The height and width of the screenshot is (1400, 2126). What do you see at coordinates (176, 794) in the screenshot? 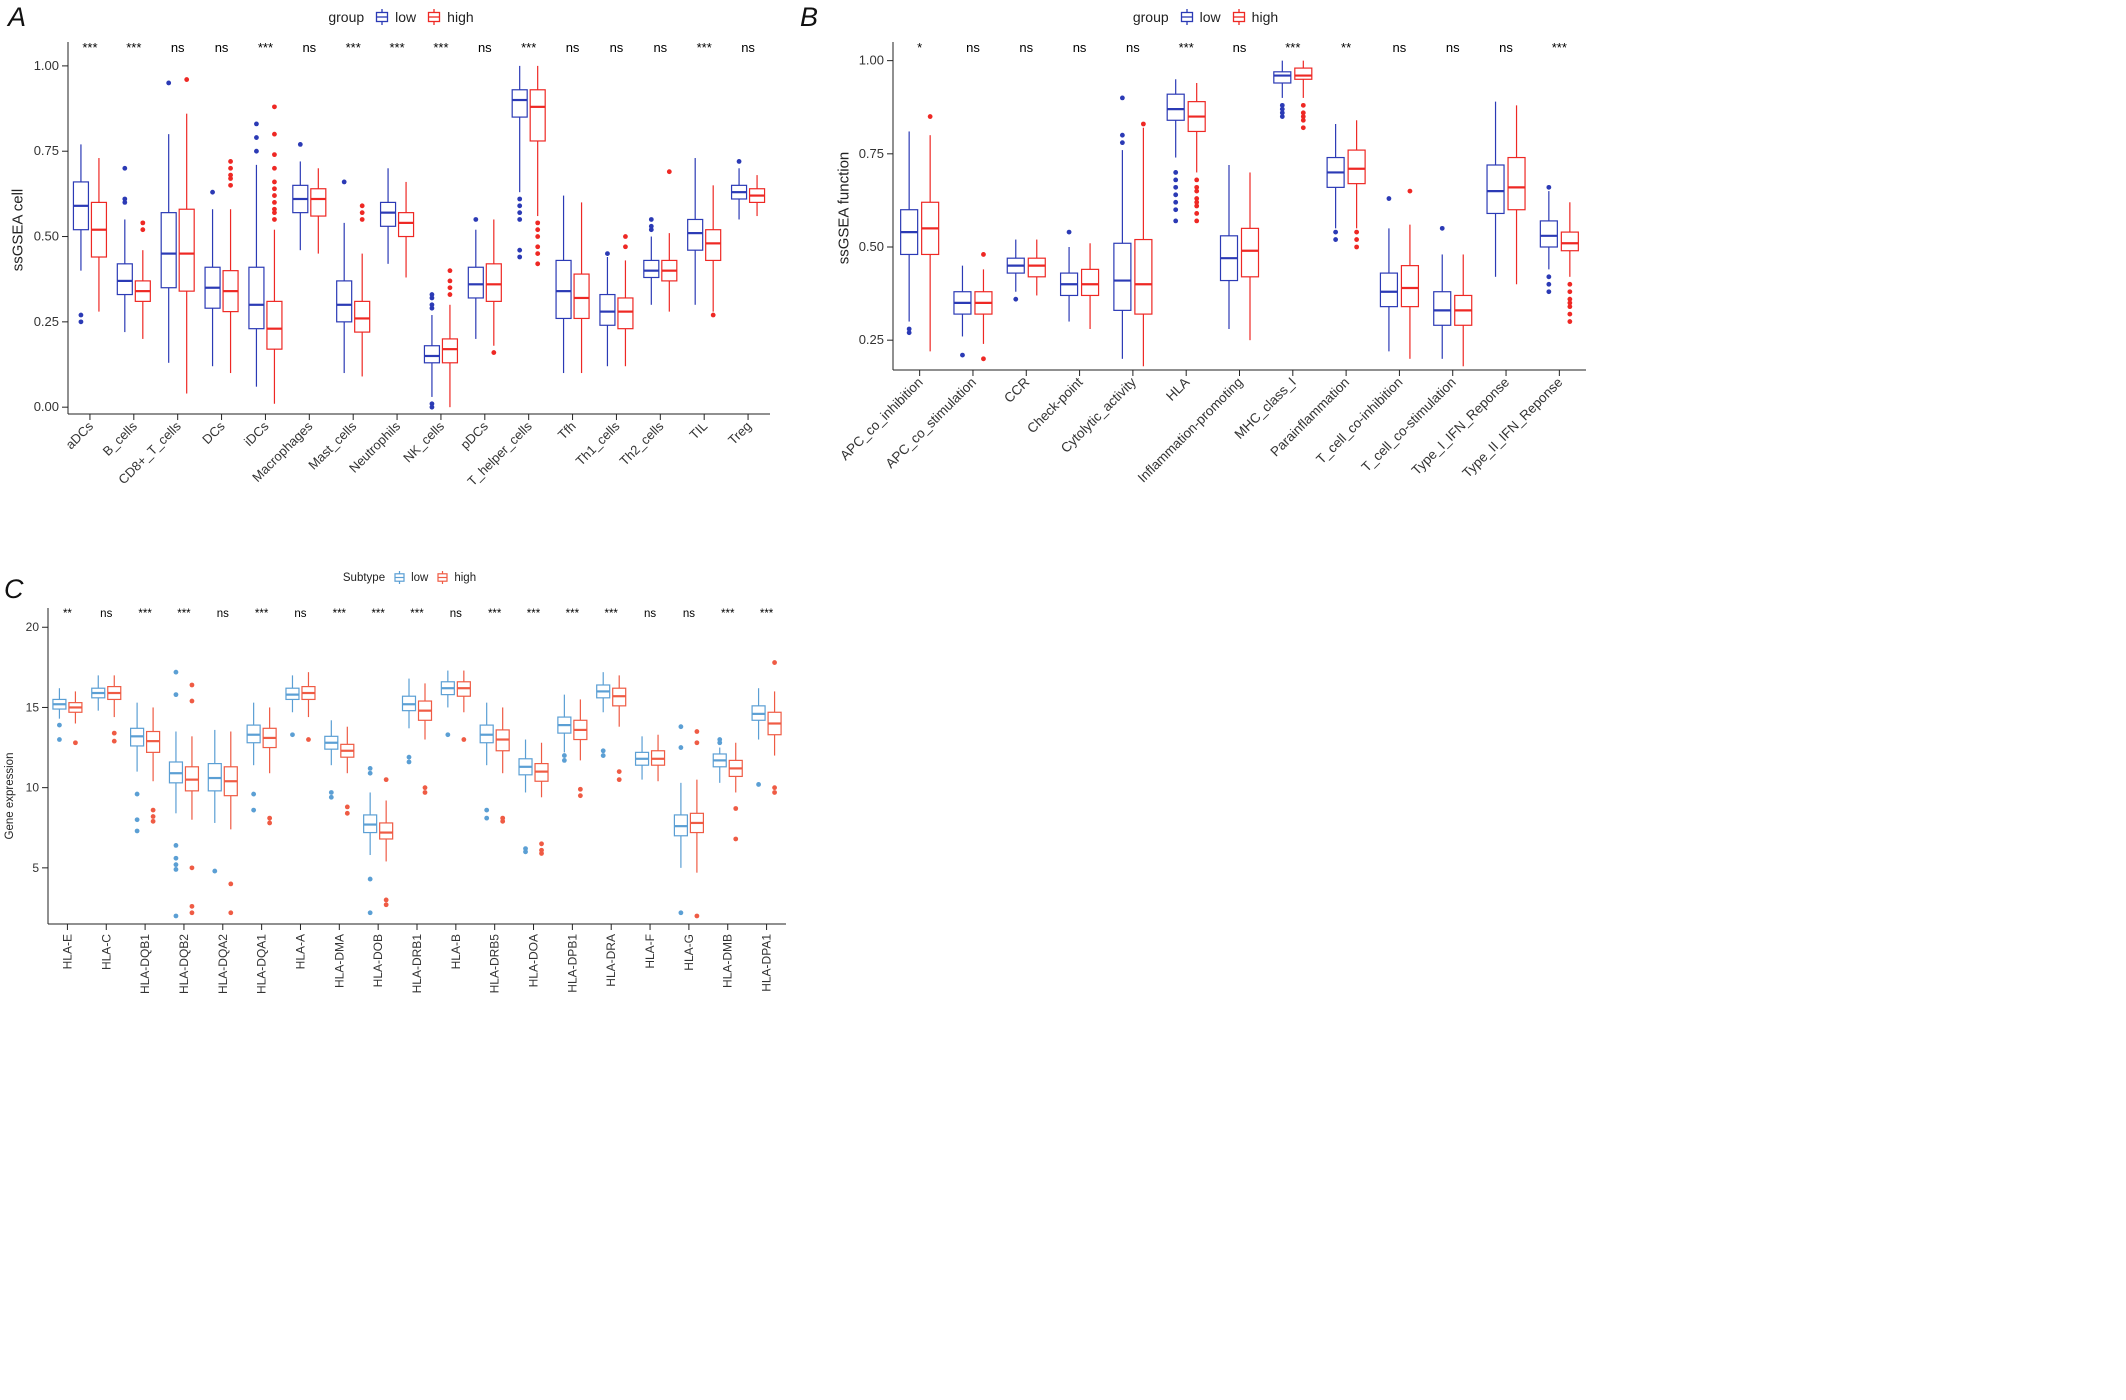
I see `box-low-HLA-DQB2` at bounding box center [176, 794].